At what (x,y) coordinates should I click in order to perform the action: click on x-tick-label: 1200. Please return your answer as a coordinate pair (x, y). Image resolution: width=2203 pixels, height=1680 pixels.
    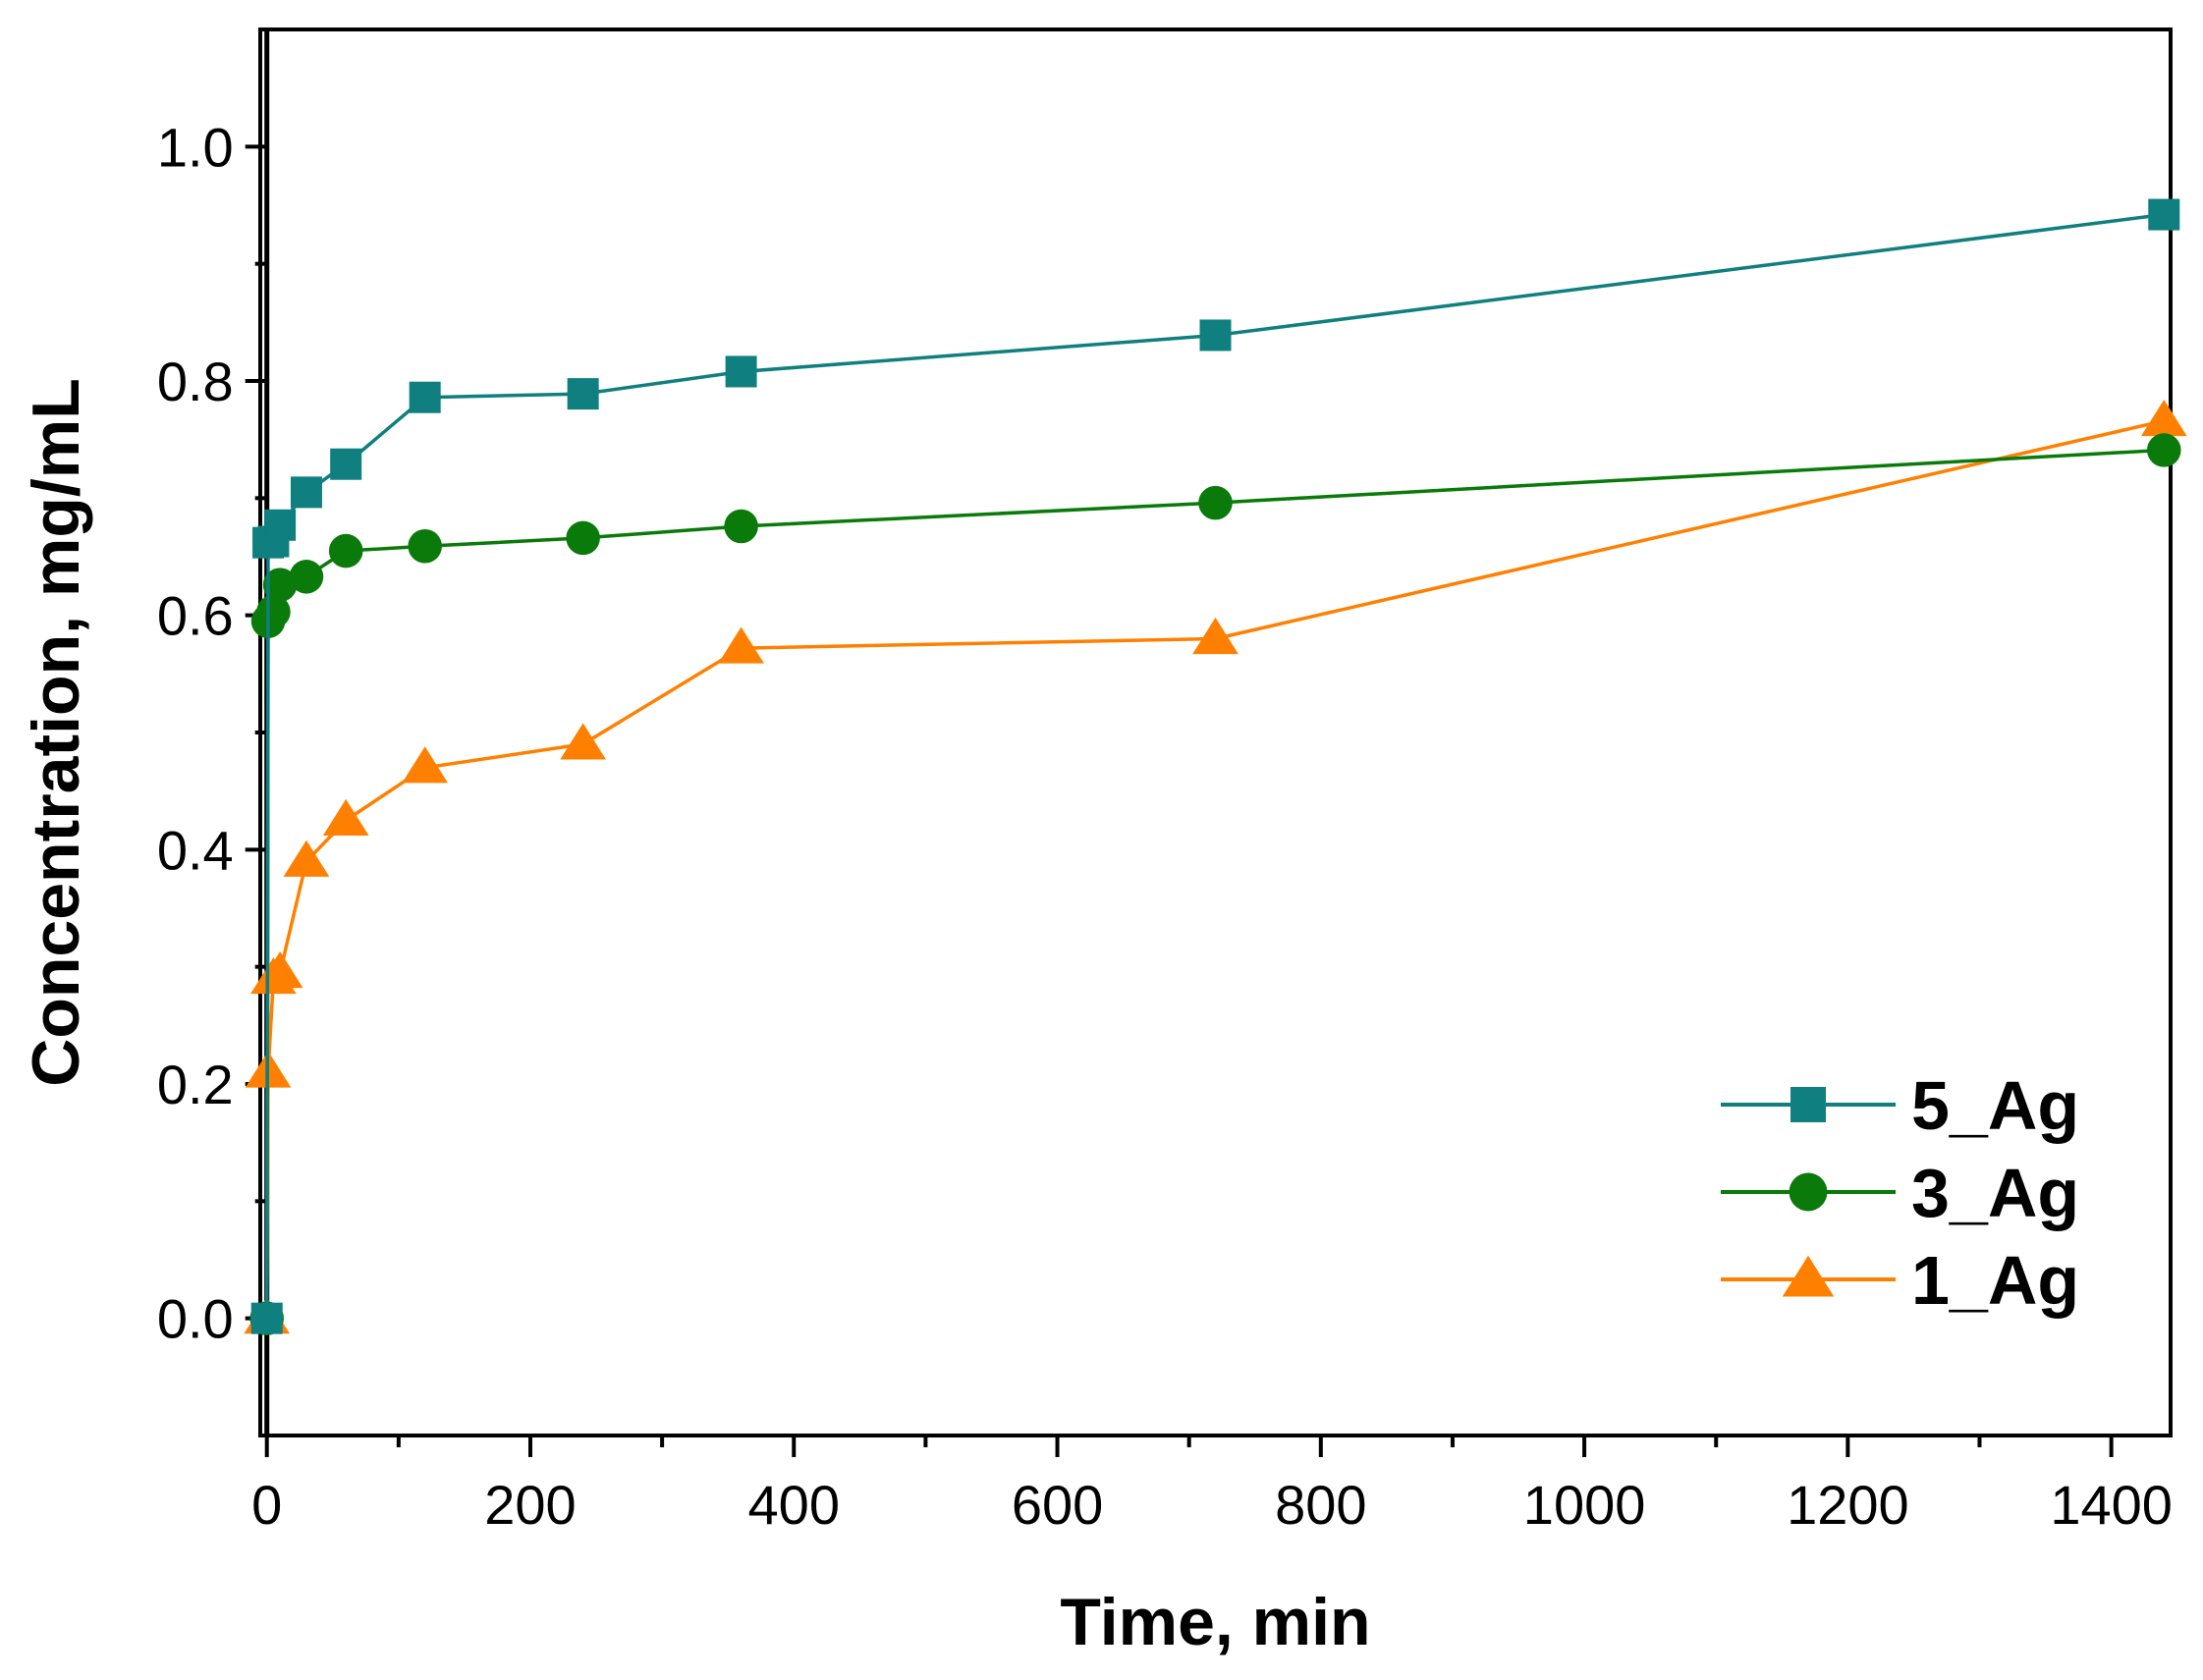
    Looking at the image, I should click on (1848, 1505).